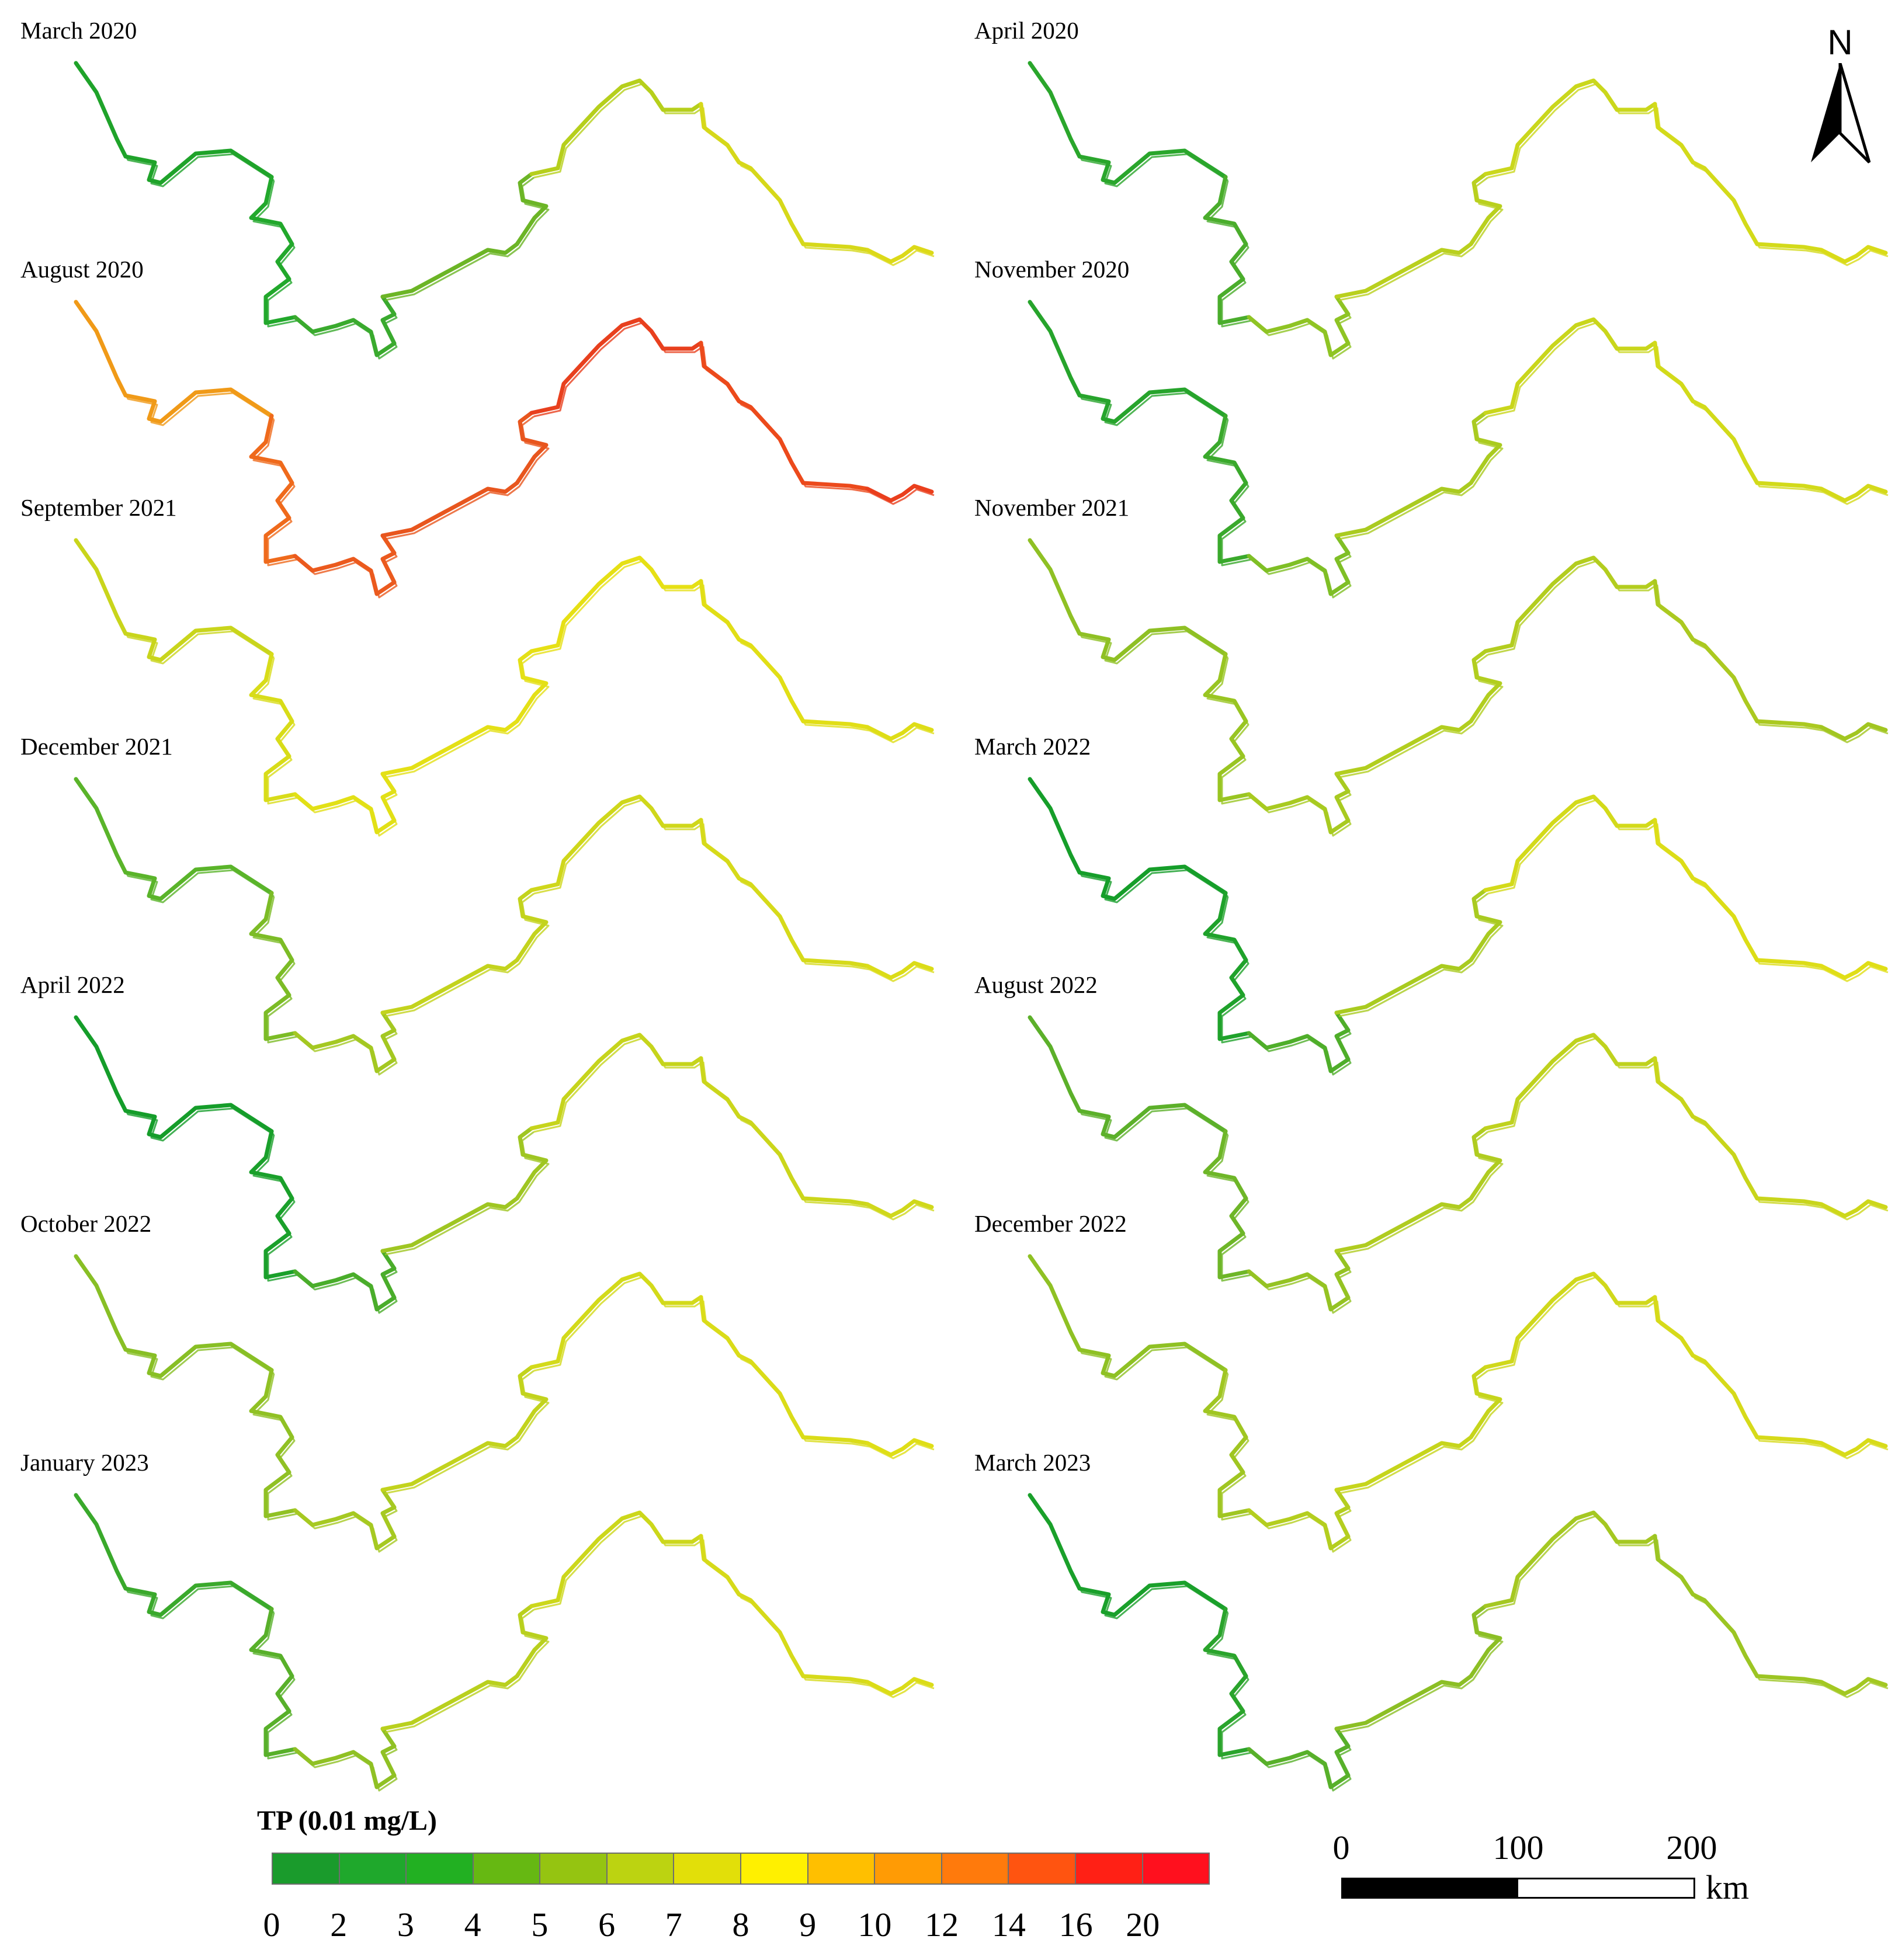 Image resolution: width=1902 pixels, height=1960 pixels. Describe the element at coordinates (1841, 114) in the screenshot. I see `north-arrow-icon` at that location.